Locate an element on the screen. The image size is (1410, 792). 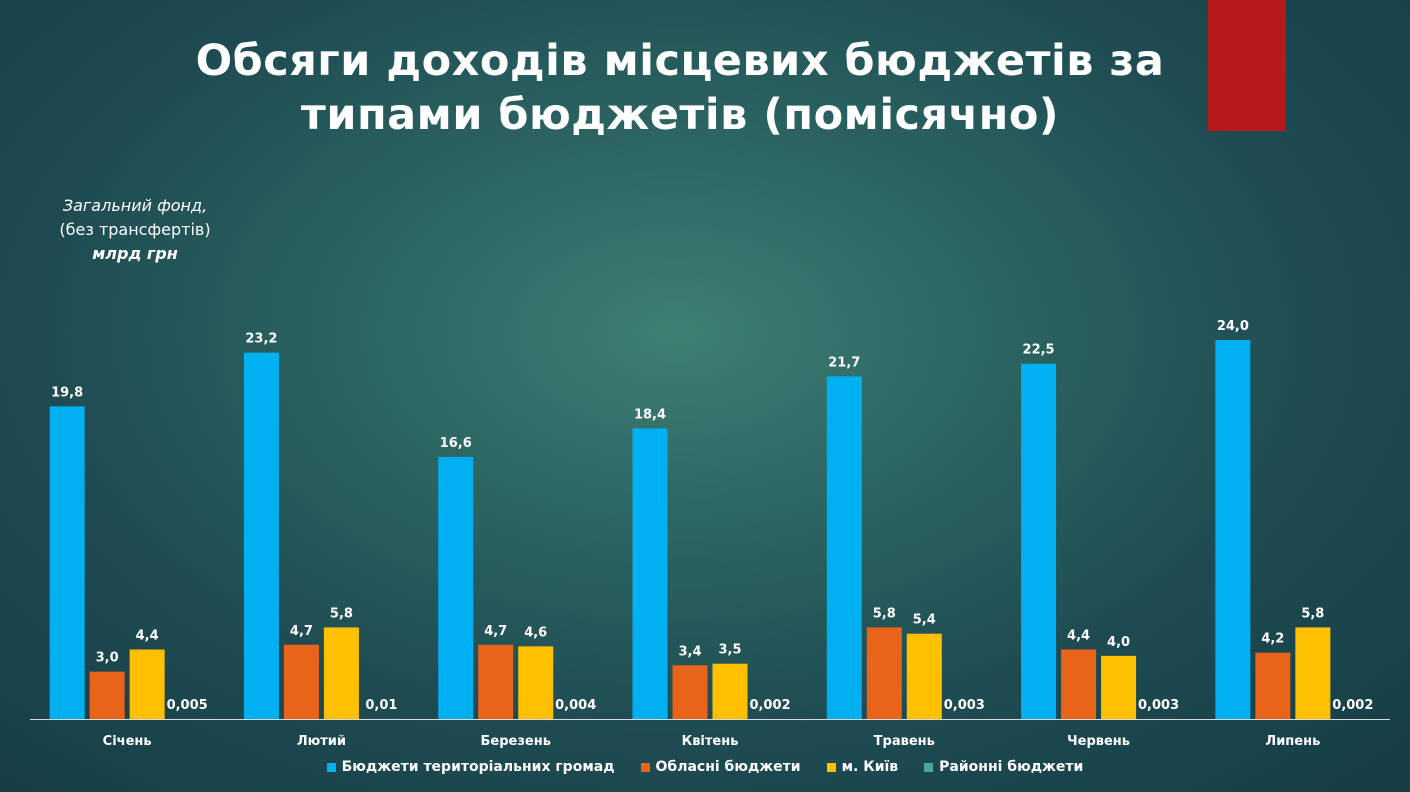
data-label: 22,5 is located at coordinates (1039, 350).